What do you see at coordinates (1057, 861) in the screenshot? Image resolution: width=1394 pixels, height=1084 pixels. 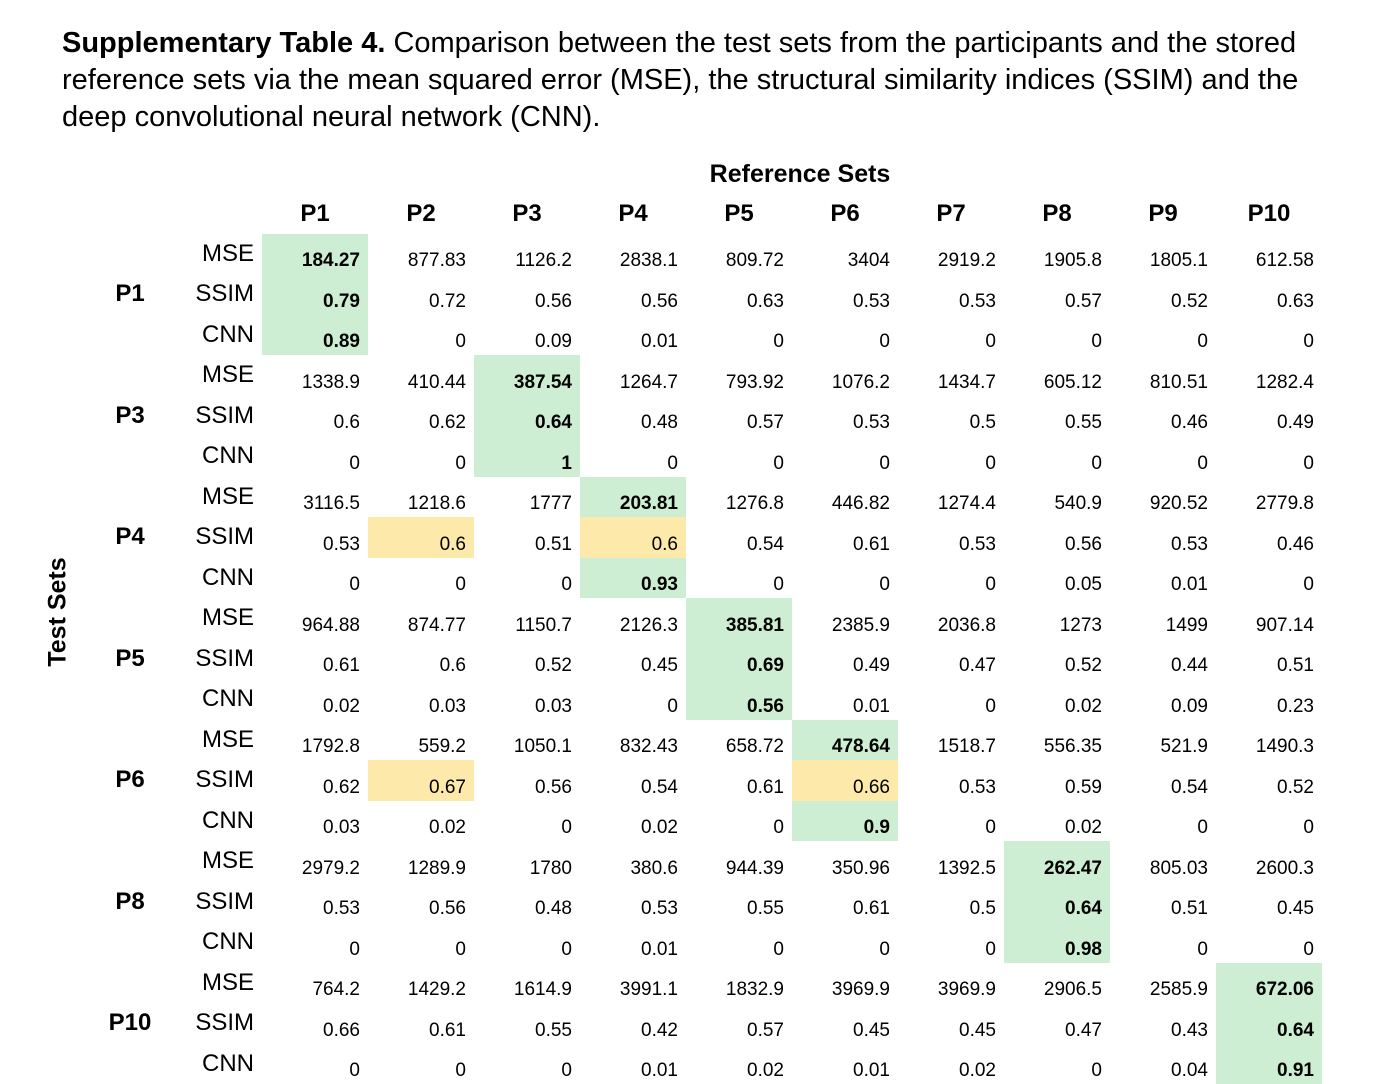 I see `table-cell: 262.47` at bounding box center [1057, 861].